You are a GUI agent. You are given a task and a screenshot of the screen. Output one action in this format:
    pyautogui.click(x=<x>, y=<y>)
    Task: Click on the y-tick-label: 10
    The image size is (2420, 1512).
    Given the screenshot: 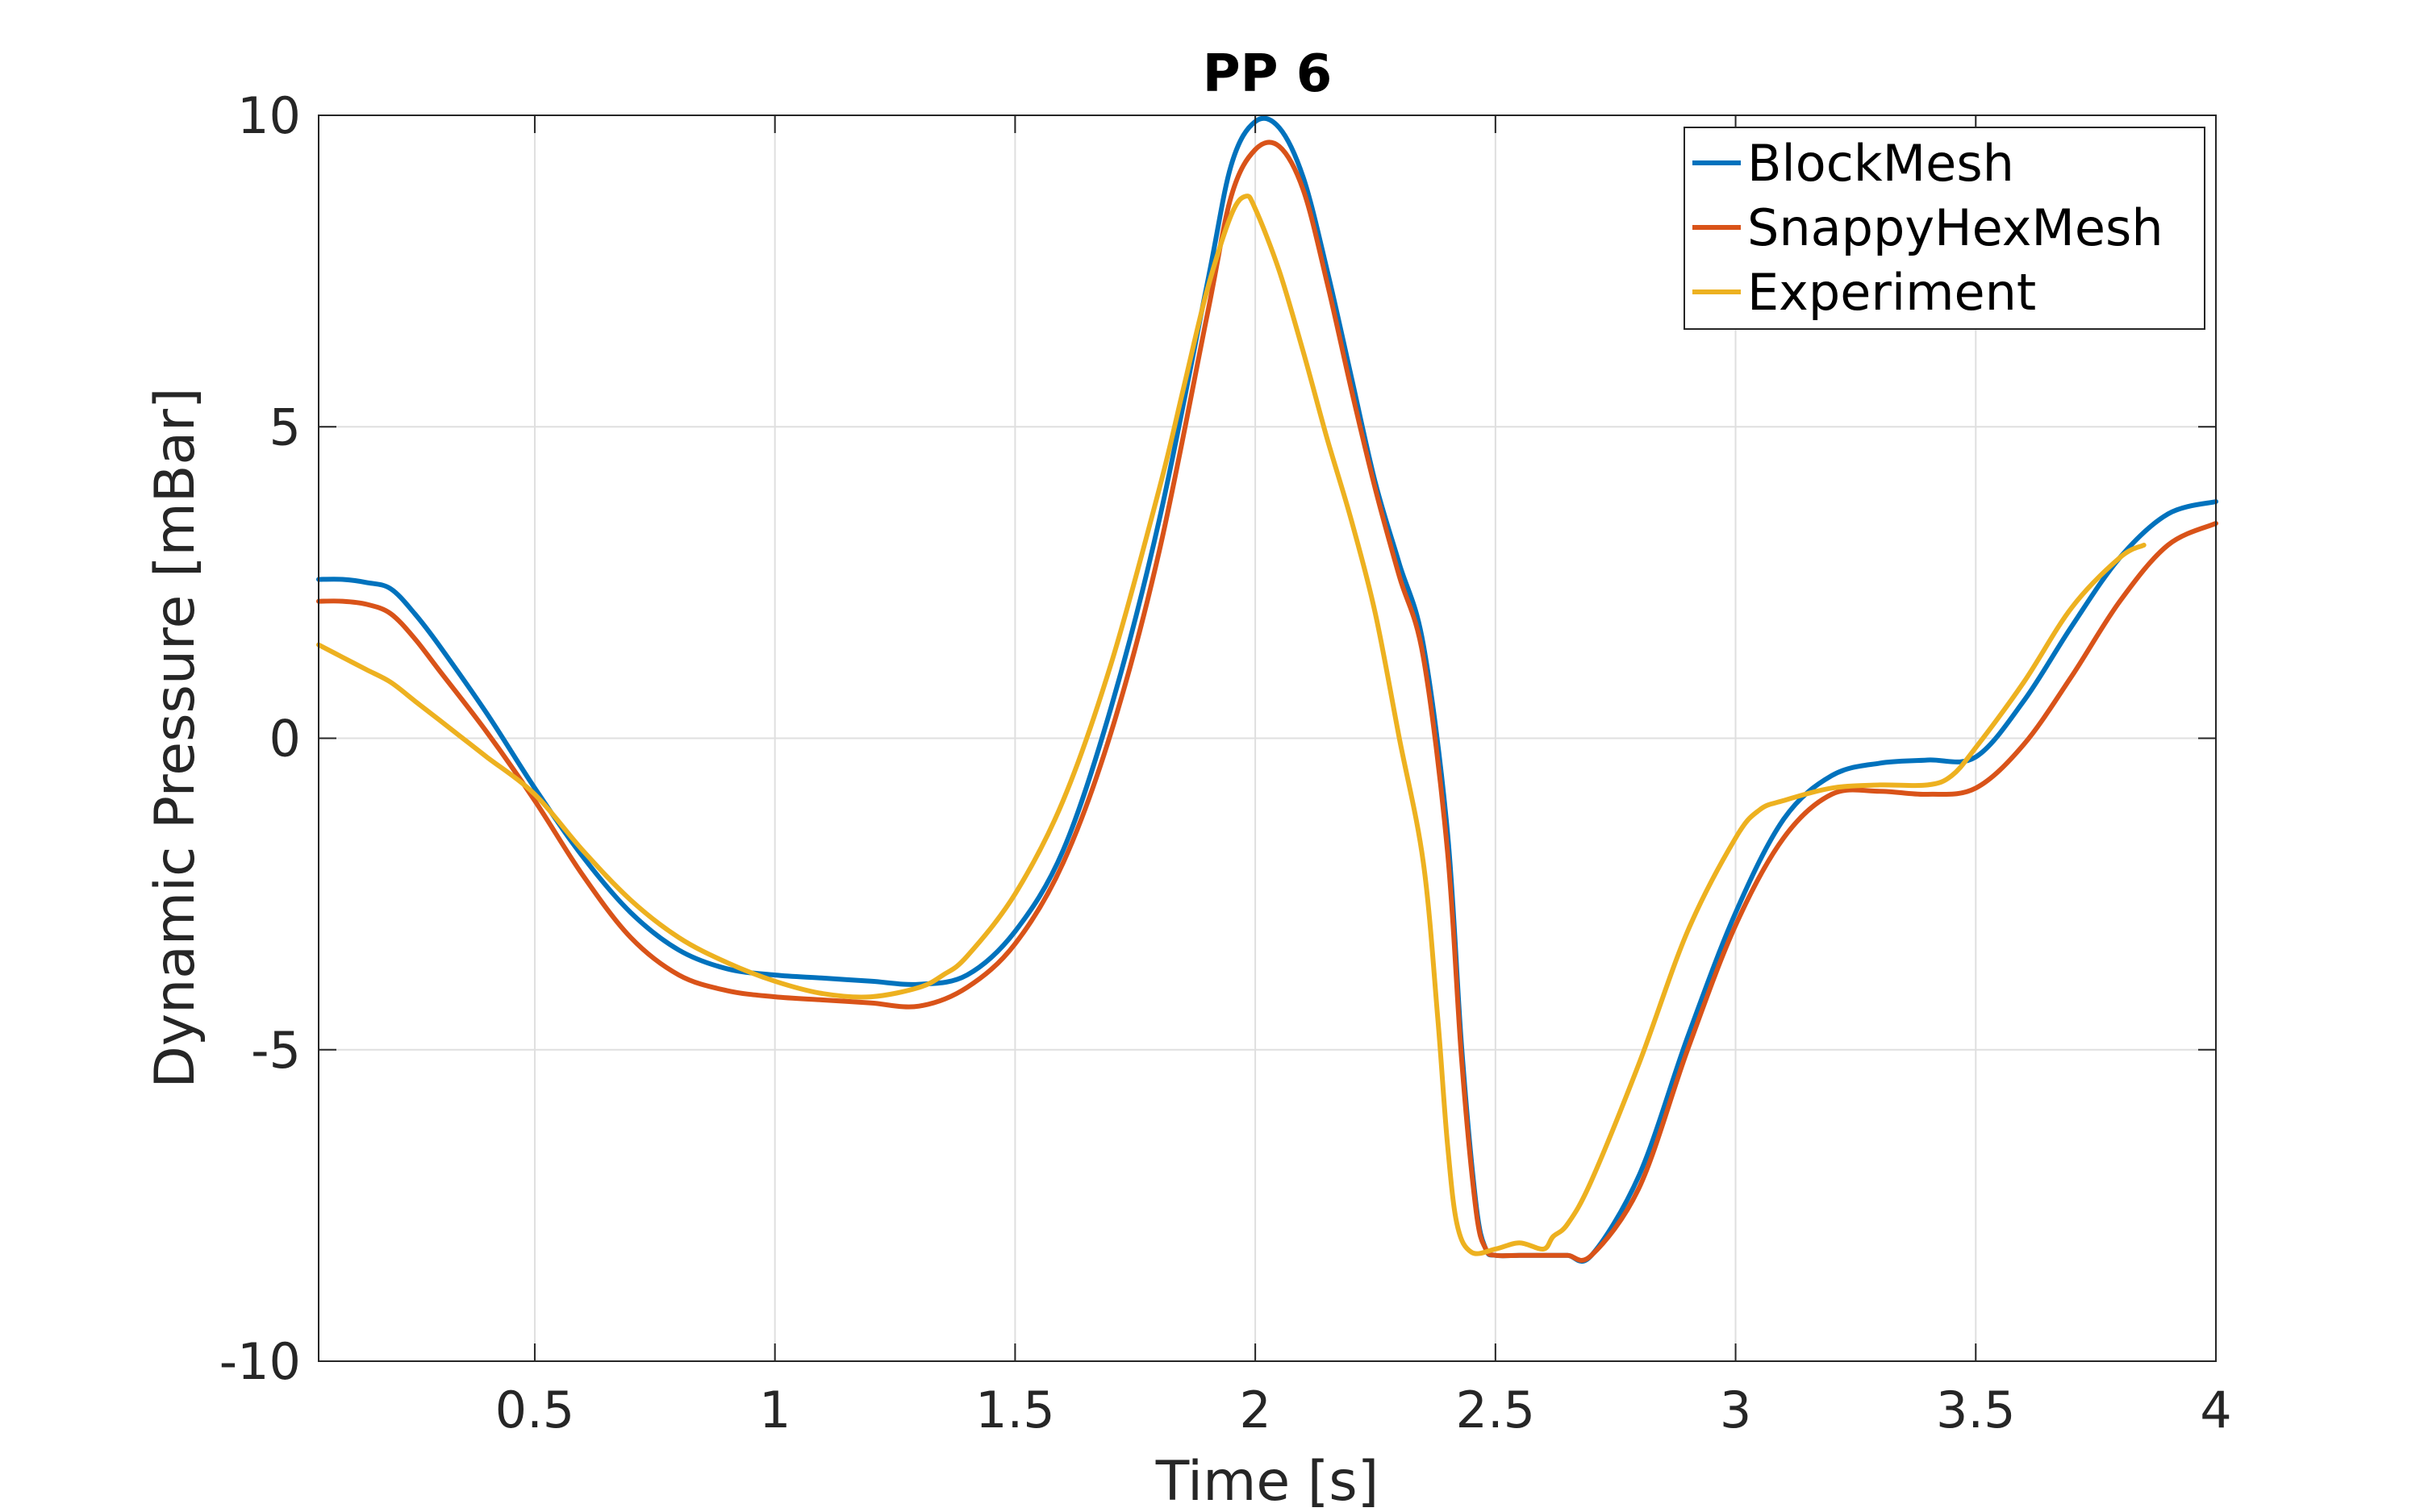 What is the action you would take?
    pyautogui.click(x=269, y=115)
    